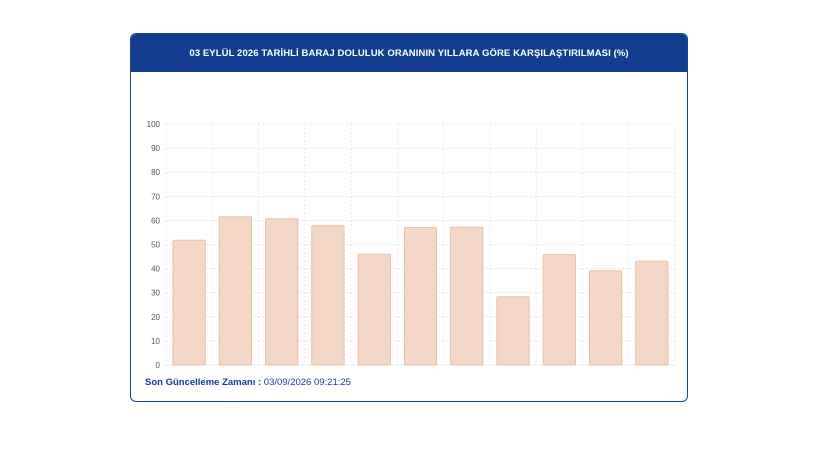  Describe the element at coordinates (155, 317) in the screenshot. I see `y-tick-label: 20` at that location.